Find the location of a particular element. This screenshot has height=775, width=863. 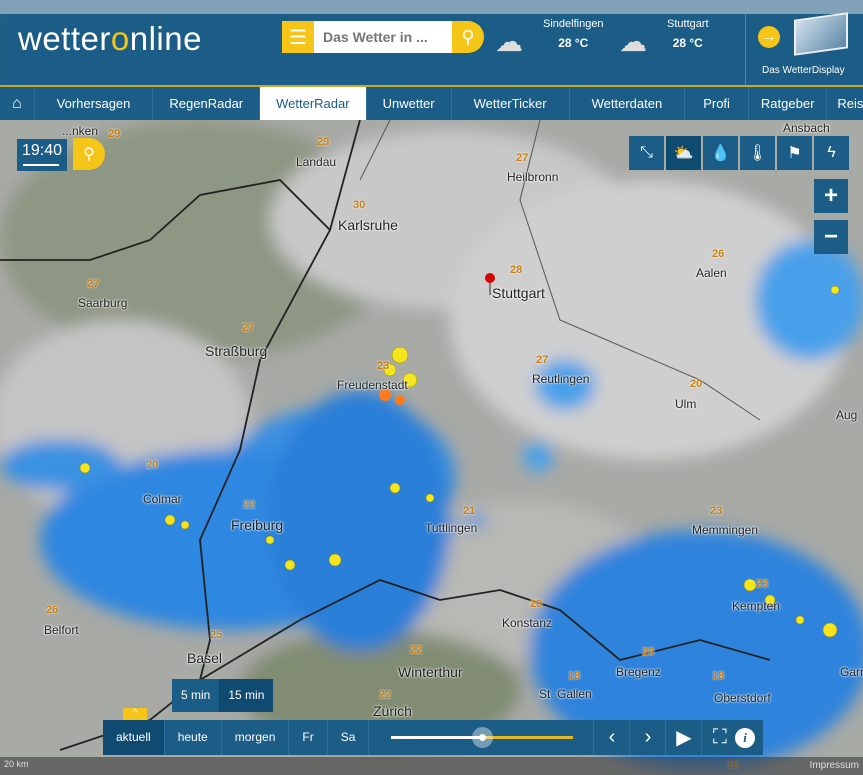

scale-bar: 20 km is located at coordinates (16, 764).